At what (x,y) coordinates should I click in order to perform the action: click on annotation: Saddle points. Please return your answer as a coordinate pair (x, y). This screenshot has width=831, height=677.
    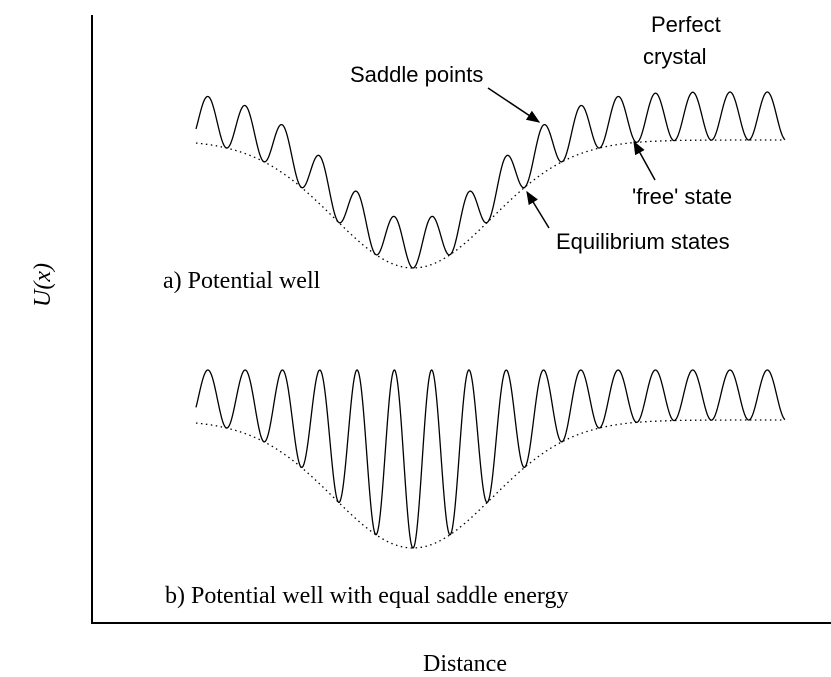
    Looking at the image, I should click on (416, 74).